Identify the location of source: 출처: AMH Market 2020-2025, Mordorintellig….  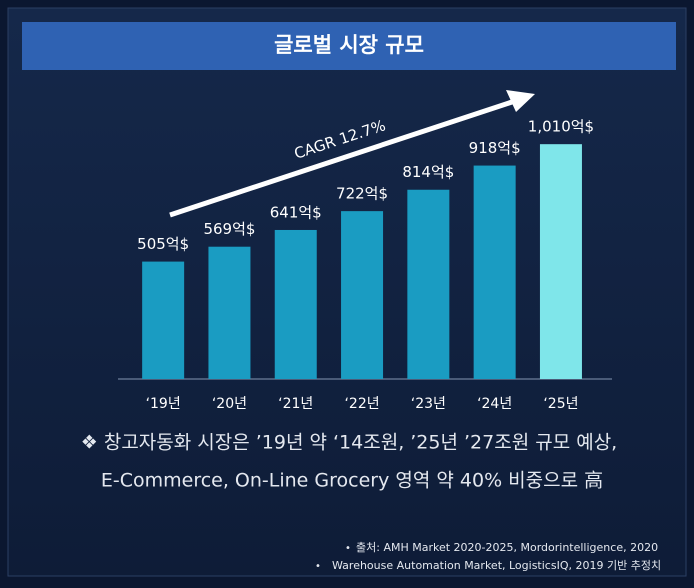
(507, 547).